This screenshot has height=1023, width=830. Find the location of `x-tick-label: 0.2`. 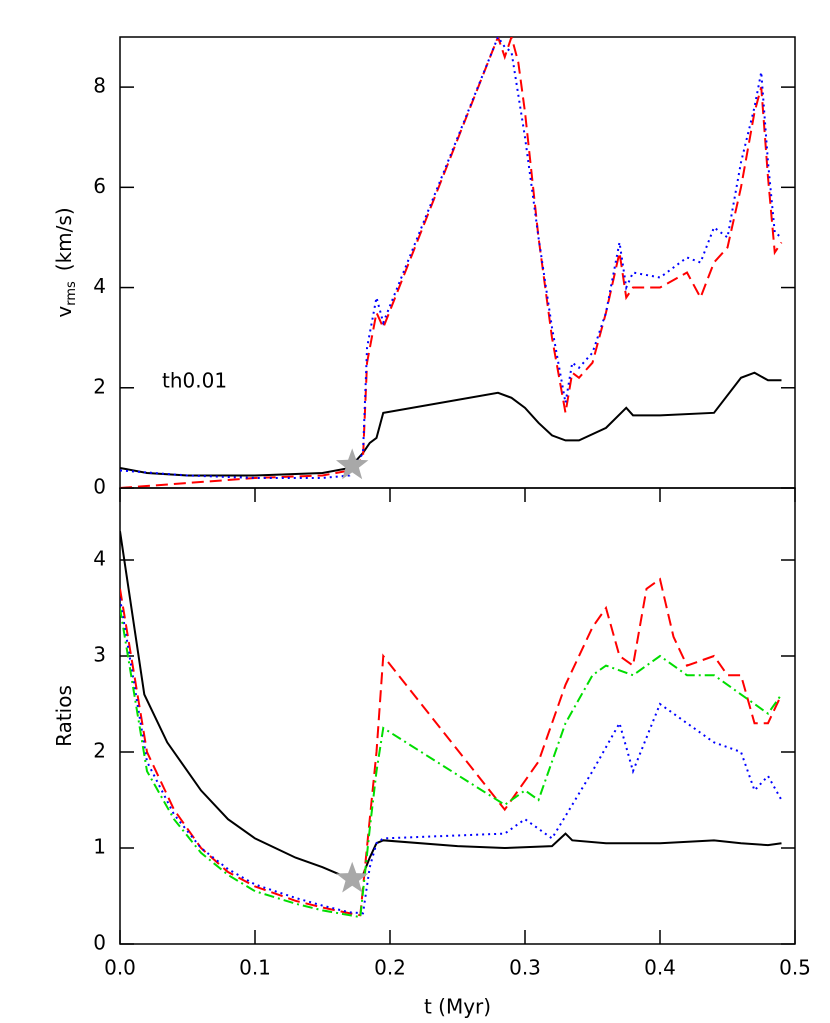

x-tick-label: 0.2 is located at coordinates (390, 968).